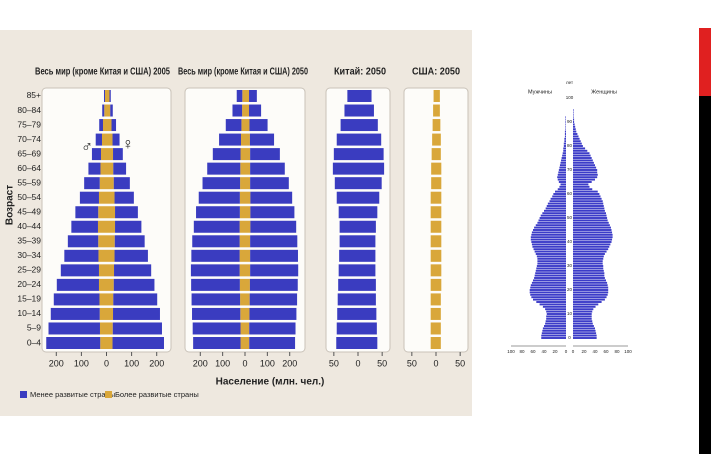 The image size is (711, 454). Describe the element at coordinates (29, 226) in the screenshot. I see `age-label: 40–44` at that location.